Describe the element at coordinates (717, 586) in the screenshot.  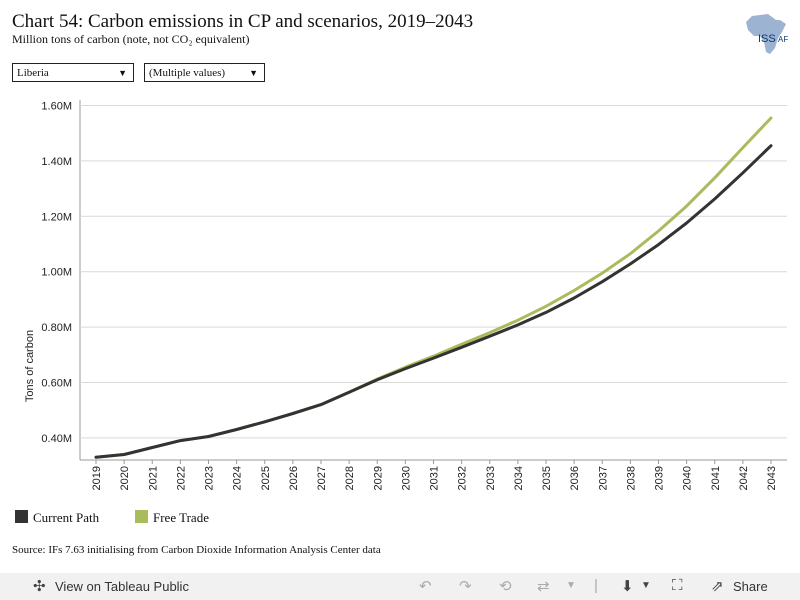
I see `share-icon: ⇗` at that location.